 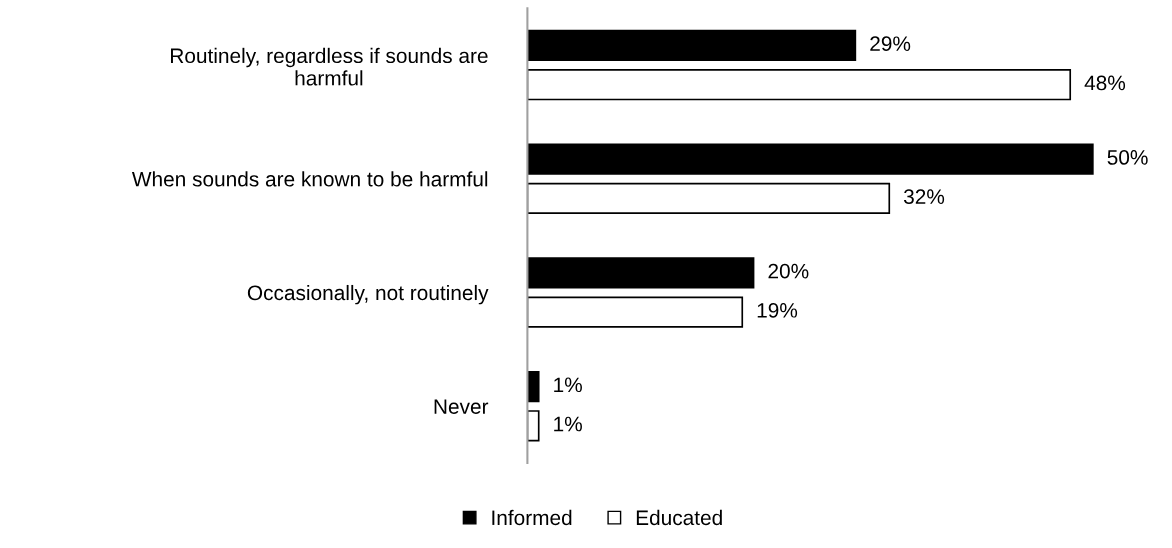 I want to click on data-label: 50%, so click(x=1127, y=157).